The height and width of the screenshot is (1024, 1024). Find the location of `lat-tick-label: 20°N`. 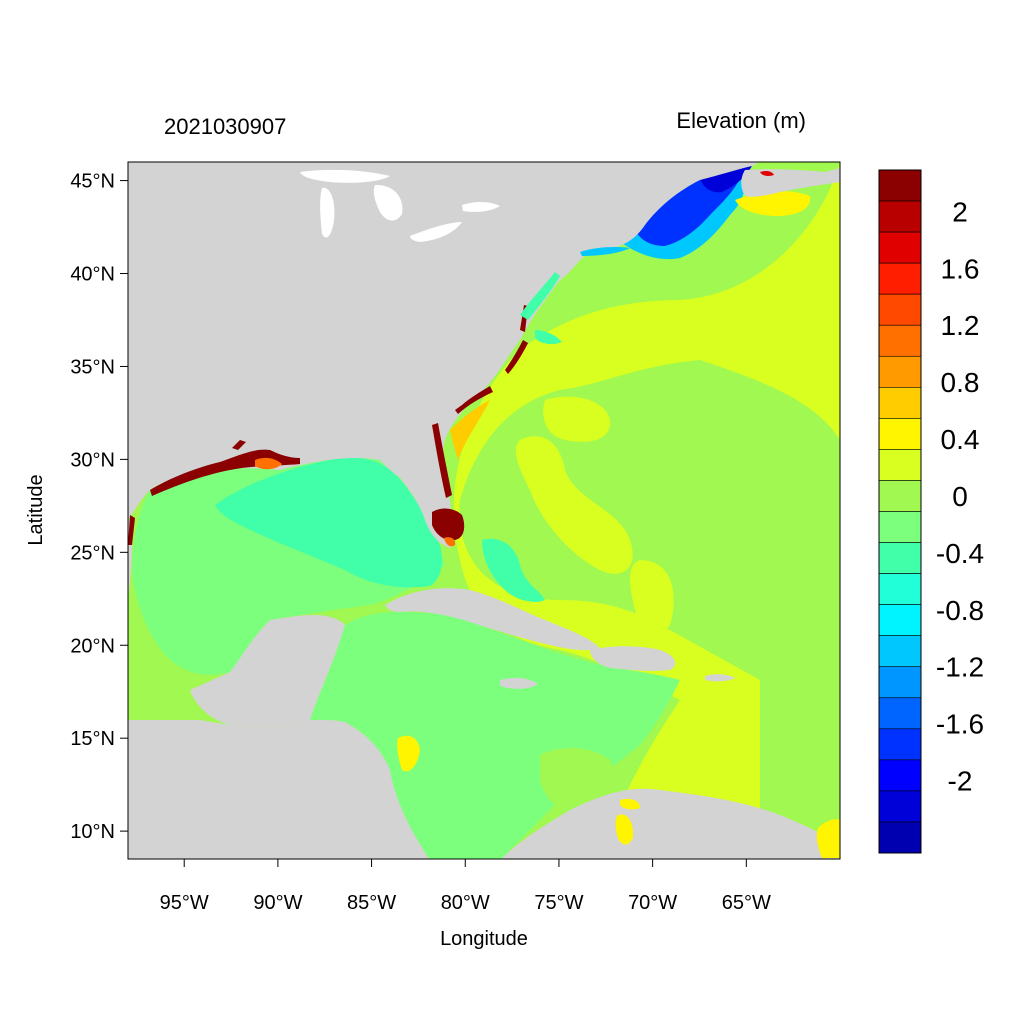

lat-tick-label: 20°N is located at coordinates (92, 646).